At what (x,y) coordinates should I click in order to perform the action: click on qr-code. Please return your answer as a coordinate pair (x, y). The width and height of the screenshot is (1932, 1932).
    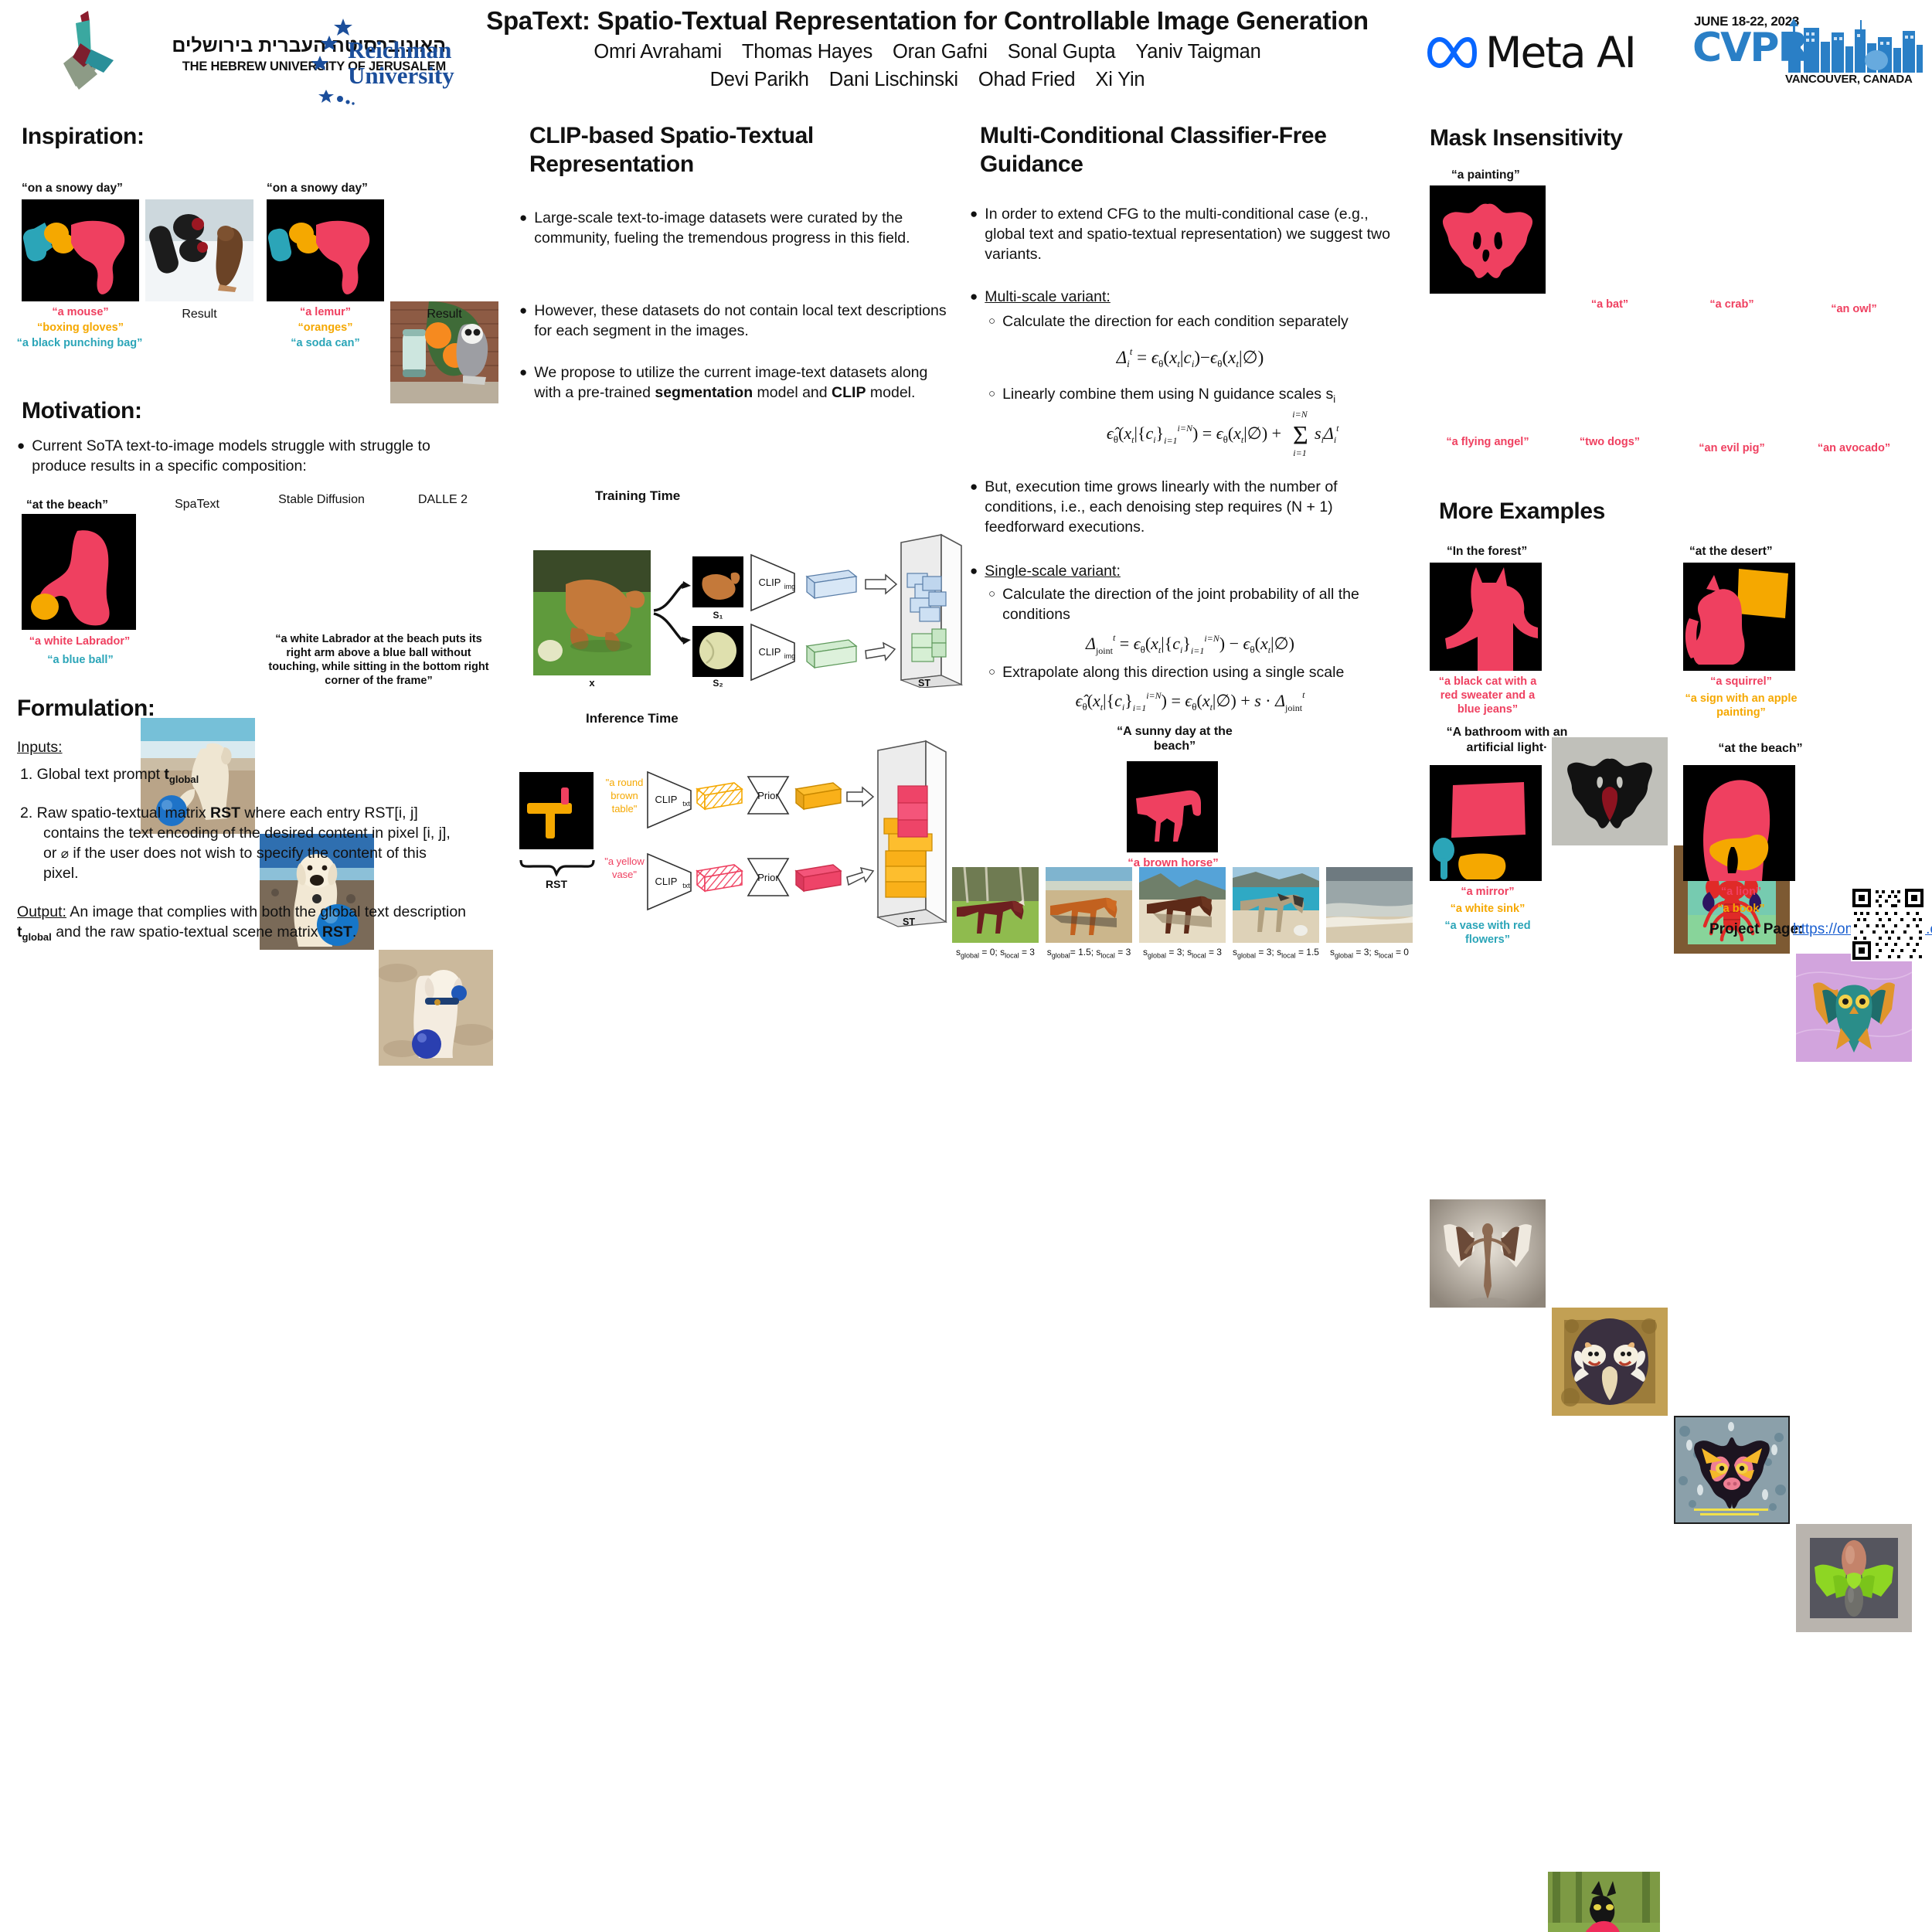
    Looking at the image, I should click on (1888, 924).